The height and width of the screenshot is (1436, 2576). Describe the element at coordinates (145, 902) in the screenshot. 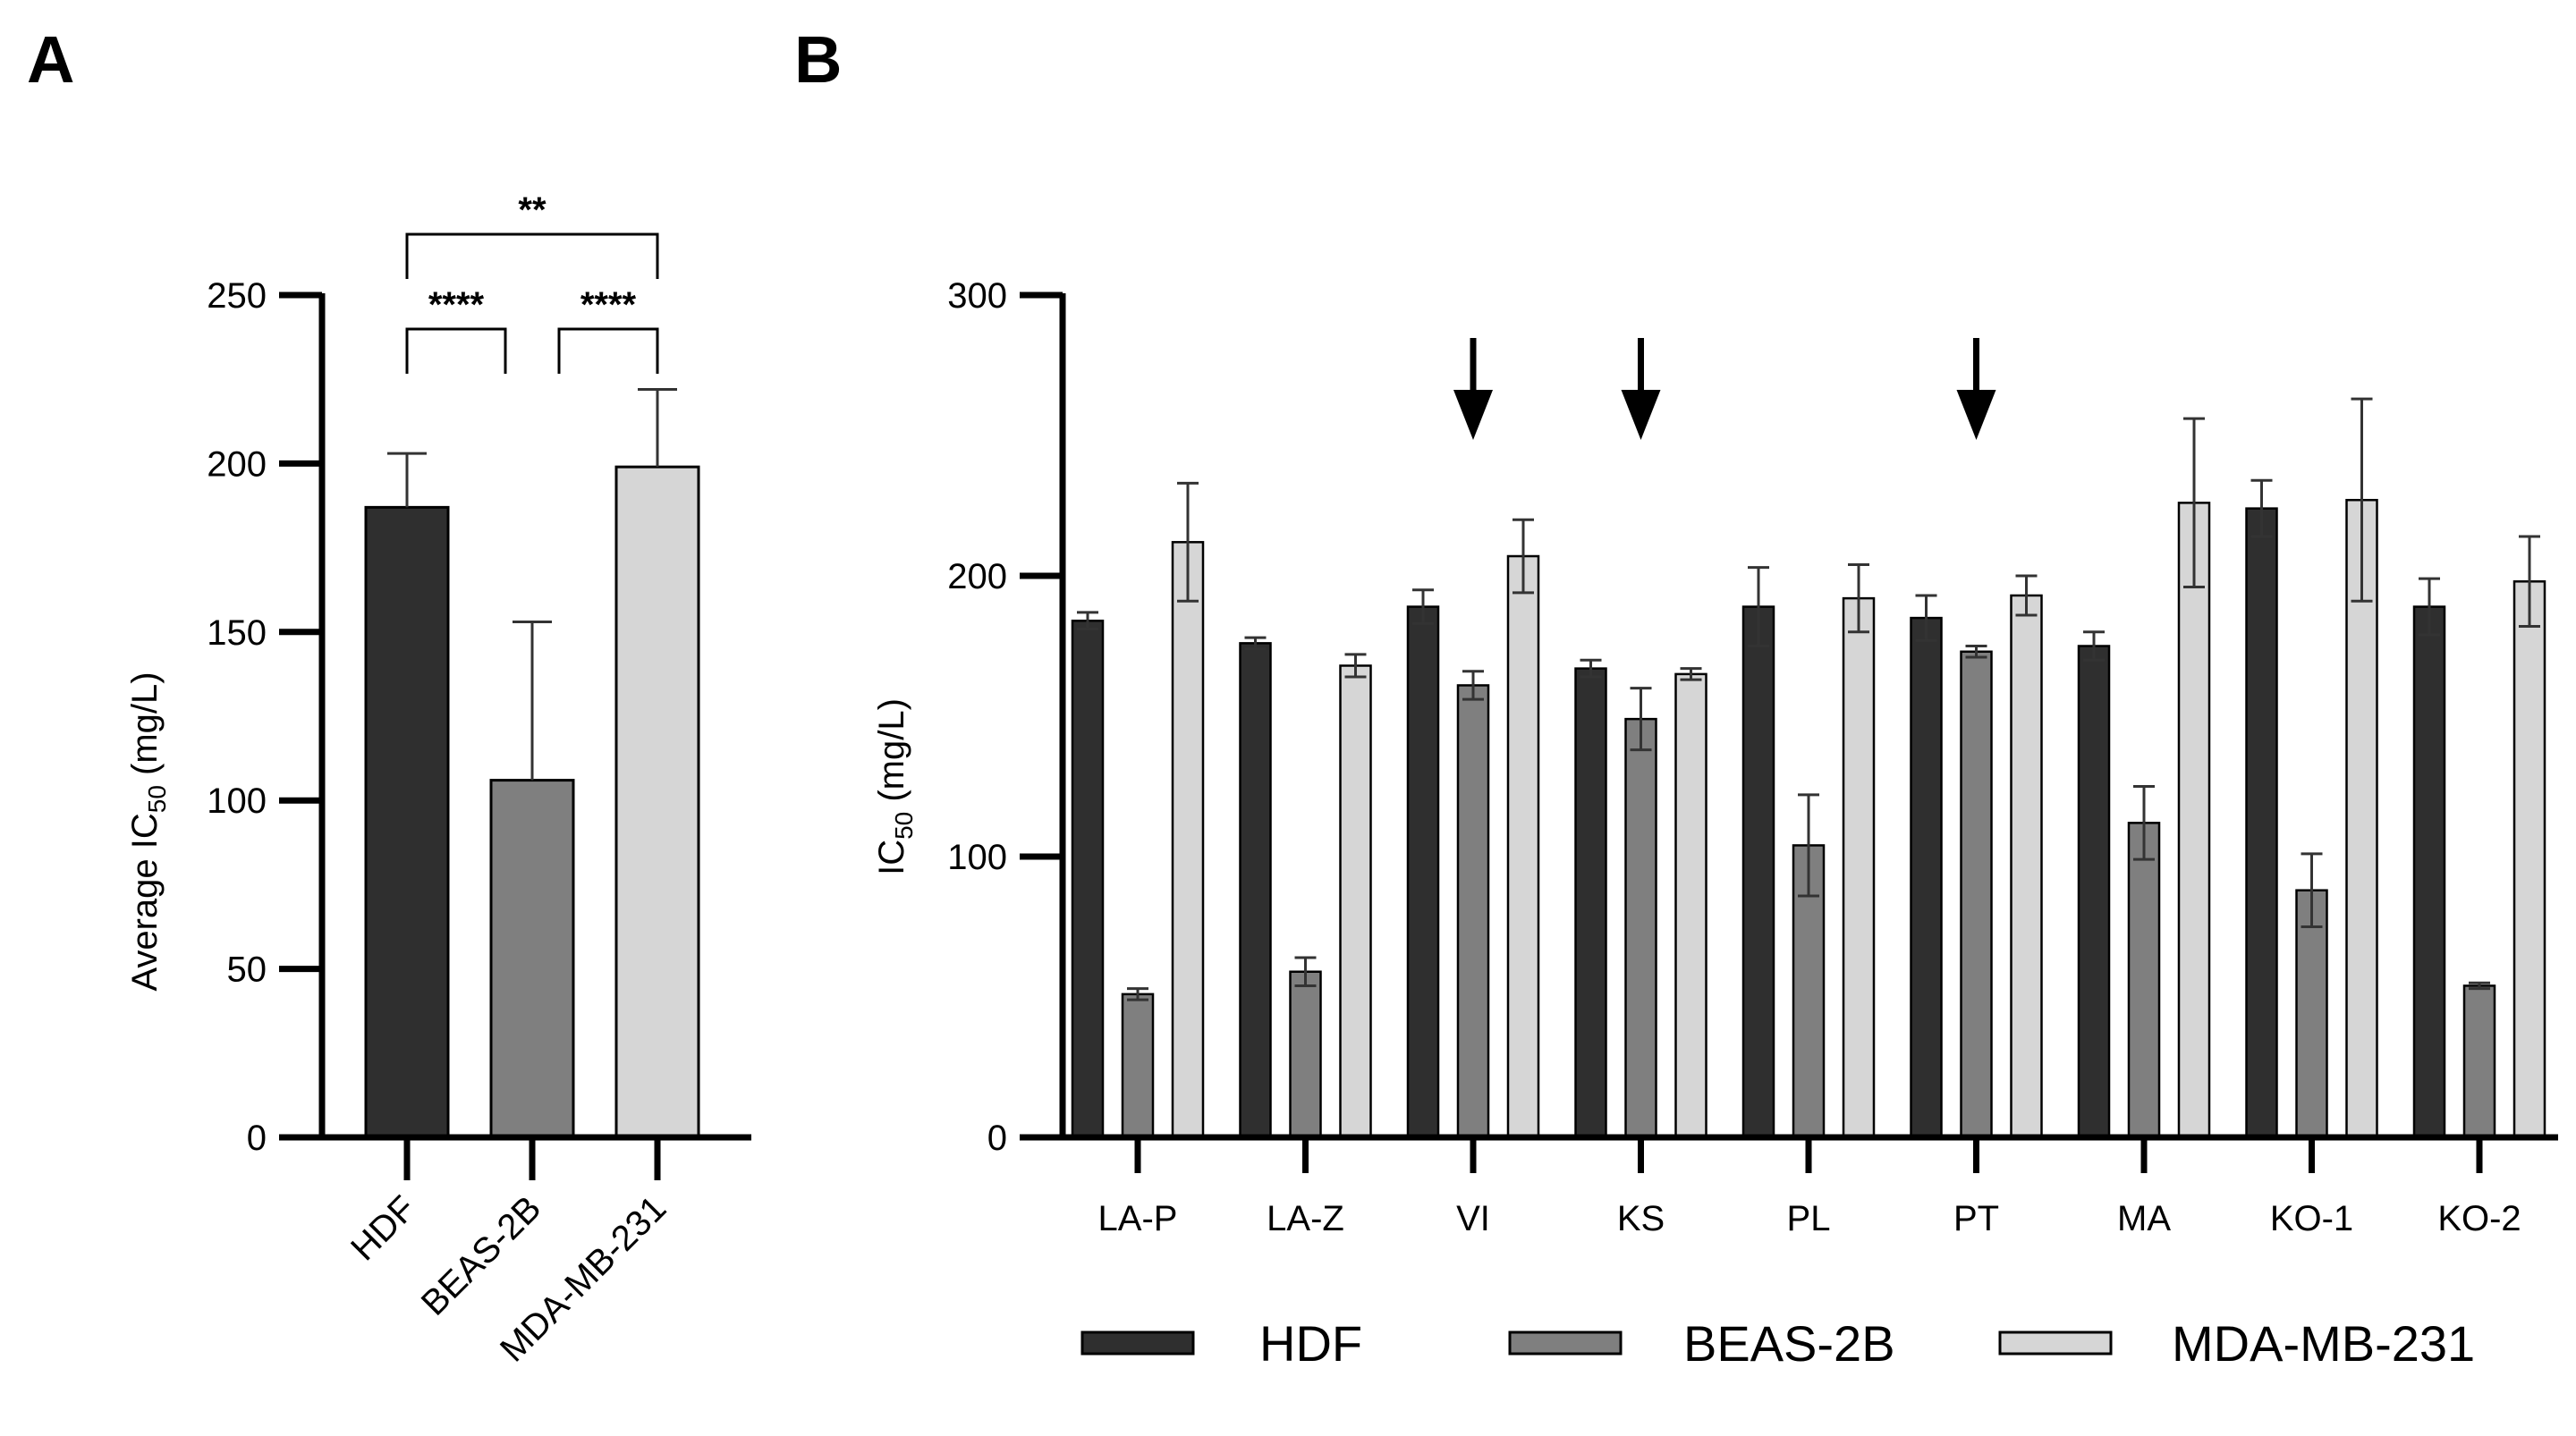

I see `chart-a-y-title-main: Average IC` at that location.